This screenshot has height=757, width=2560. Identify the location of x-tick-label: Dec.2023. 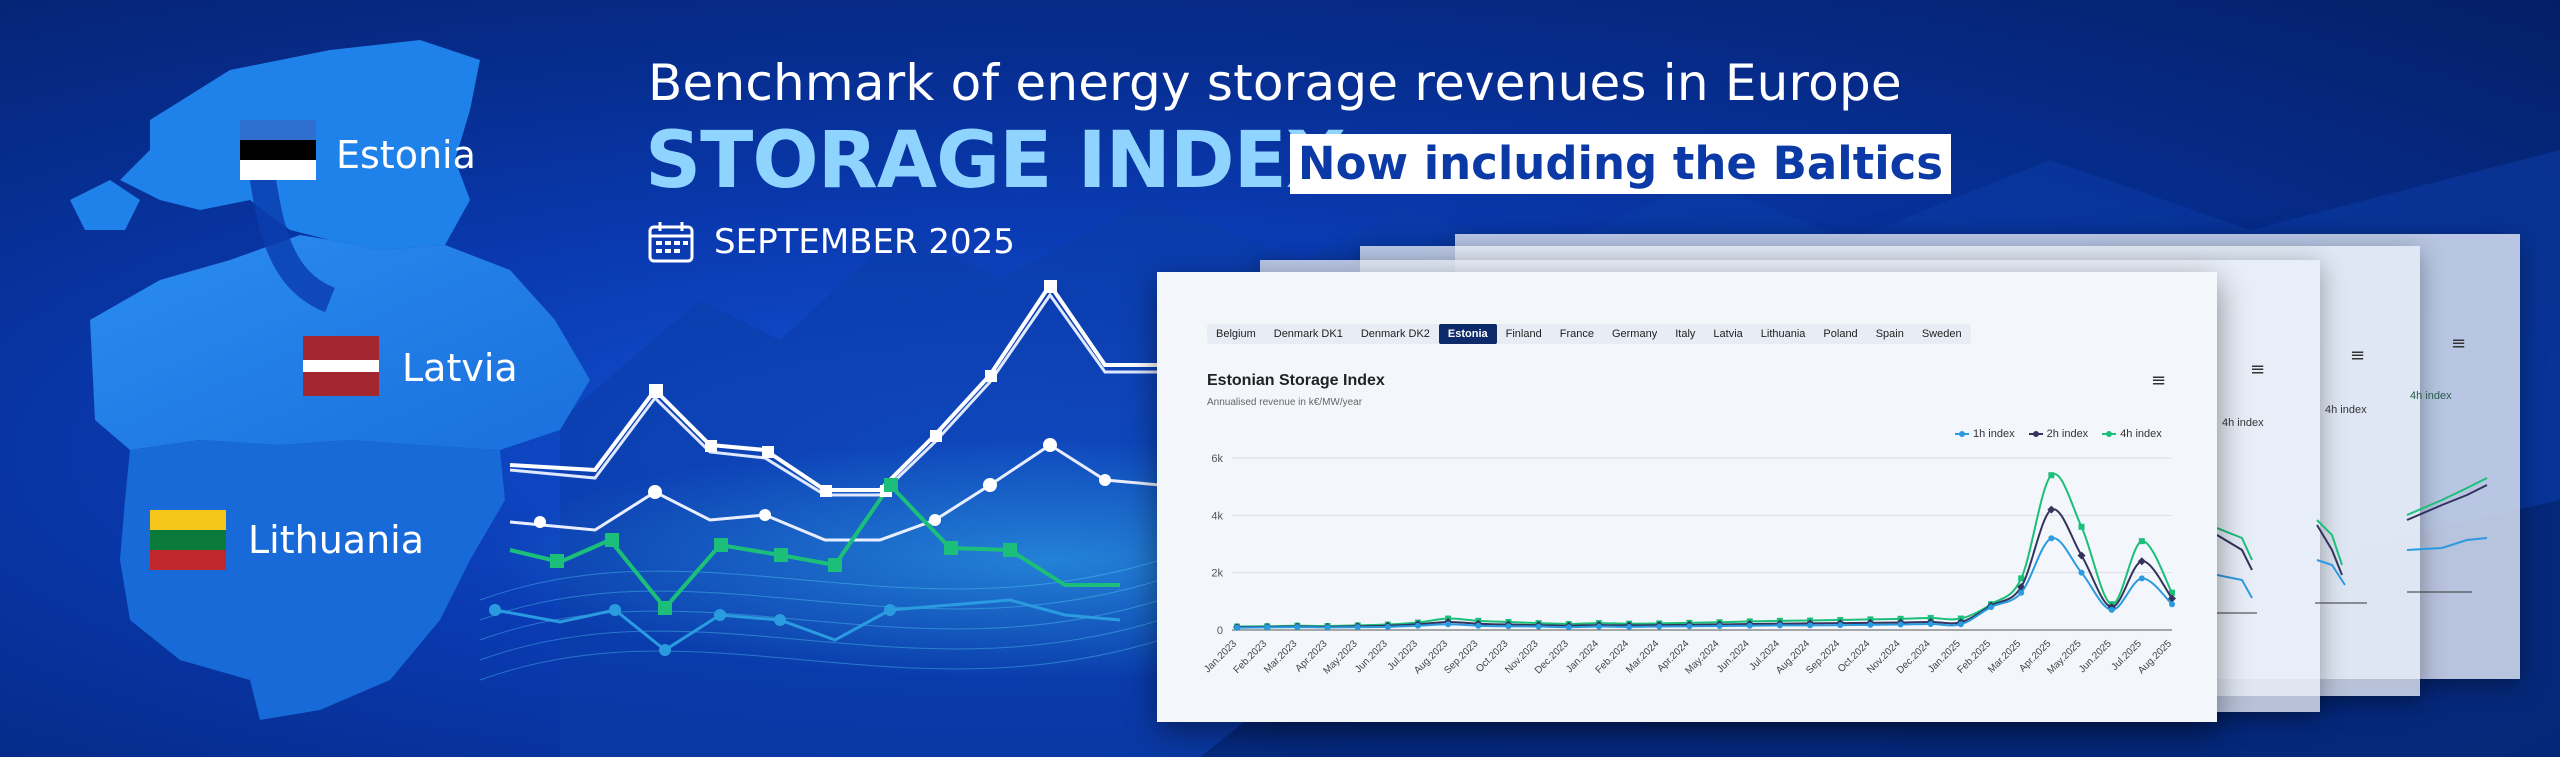
(1552, 657).